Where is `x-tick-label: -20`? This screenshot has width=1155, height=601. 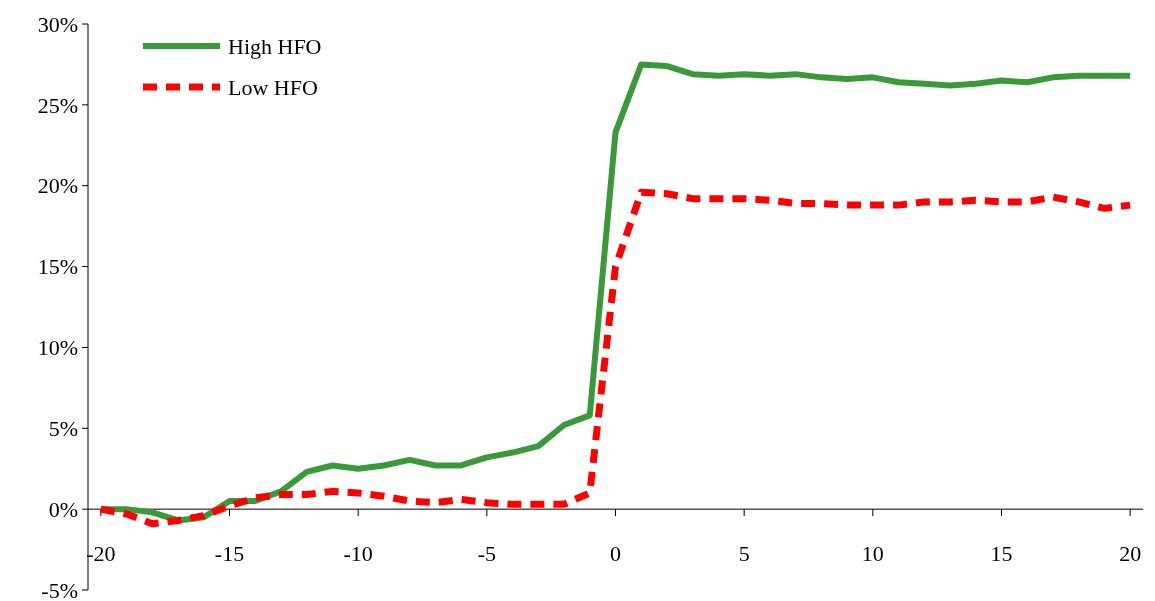 x-tick-label: -20 is located at coordinates (101, 554).